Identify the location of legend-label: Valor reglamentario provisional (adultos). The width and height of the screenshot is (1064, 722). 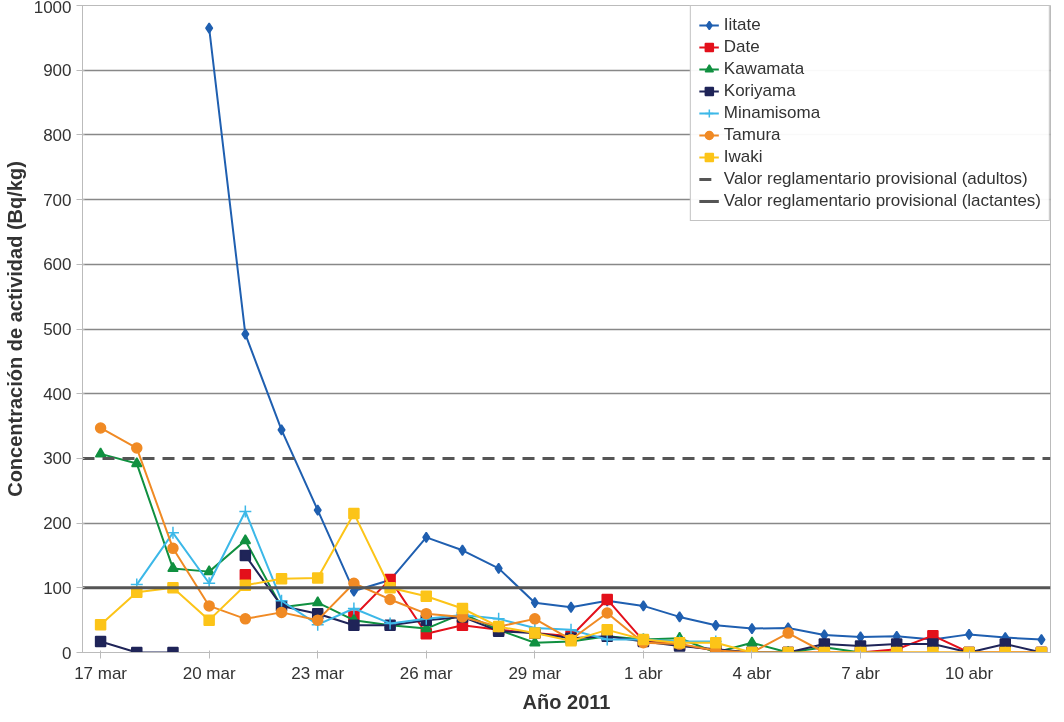
(875, 179).